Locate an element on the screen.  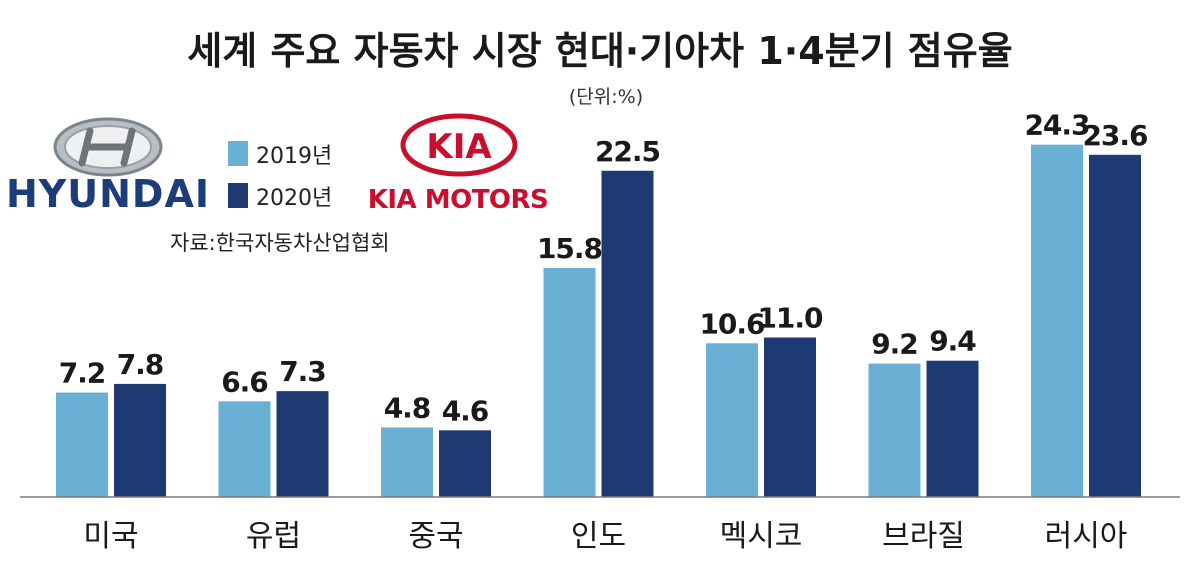
value-label-2019-1: 6.6 is located at coordinates (244, 381).